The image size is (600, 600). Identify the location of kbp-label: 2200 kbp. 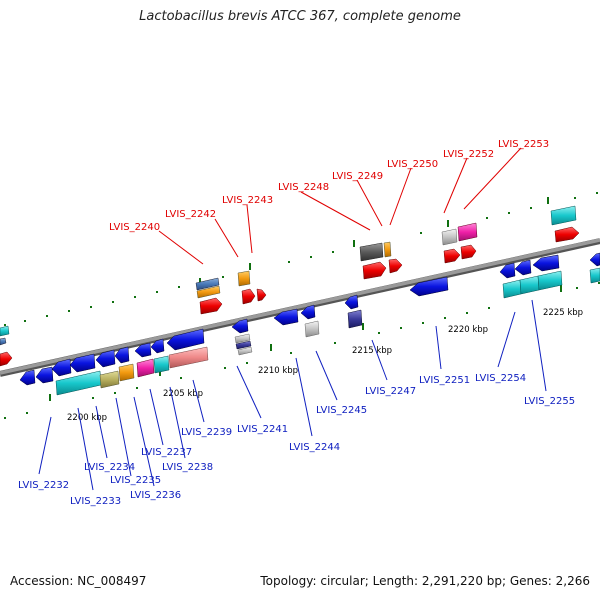
(87, 418).